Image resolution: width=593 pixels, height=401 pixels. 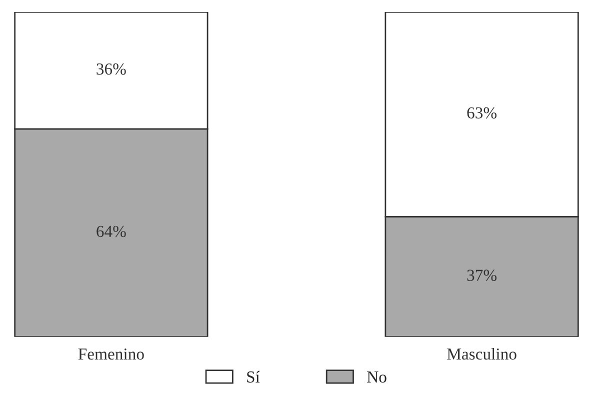 I want to click on legend-label: No, so click(x=376, y=377).